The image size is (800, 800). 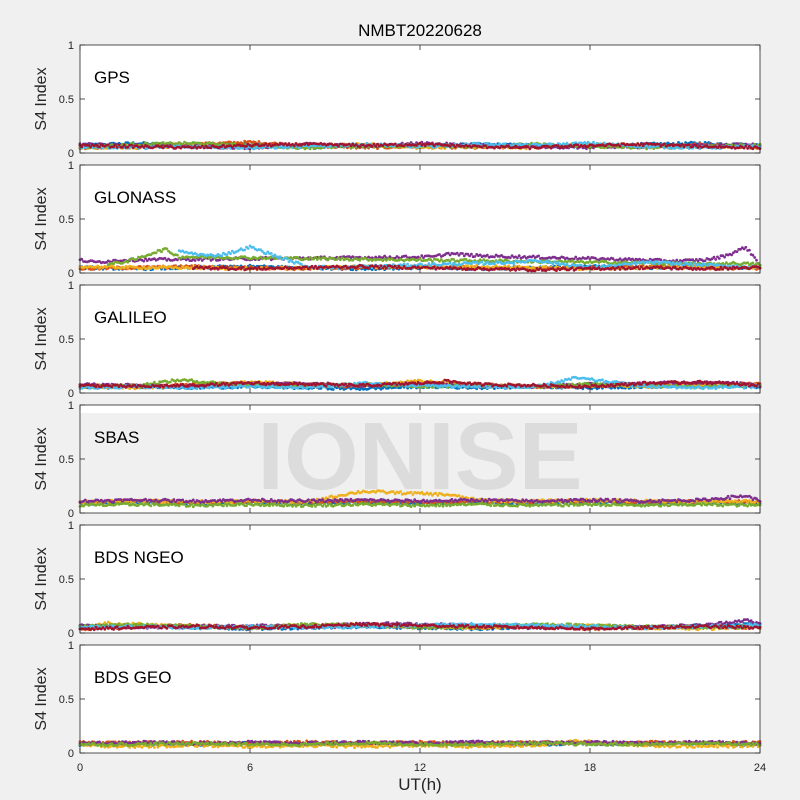 What do you see at coordinates (420, 145) in the screenshot?
I see `series-group` at bounding box center [420, 145].